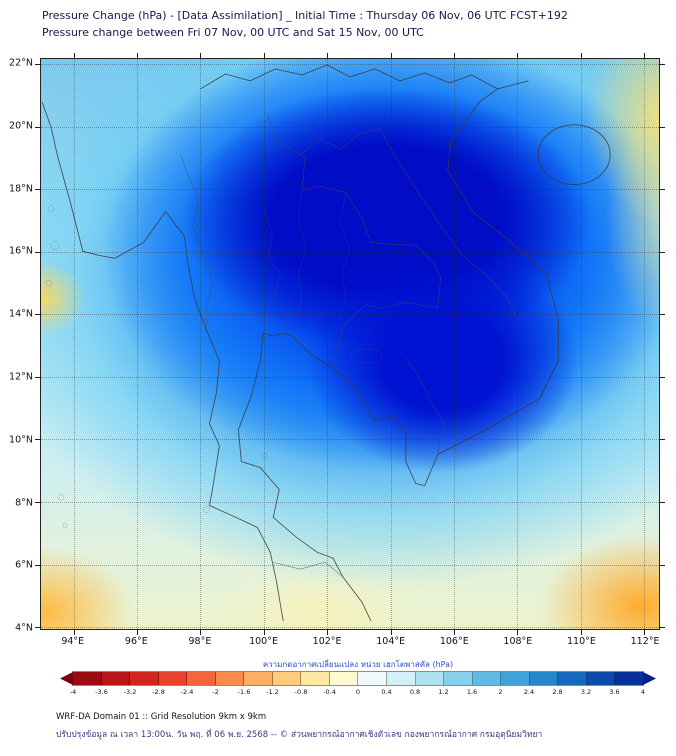 This screenshot has height=756, width=676. What do you see at coordinates (272, 692) in the screenshot?
I see `colorbar-tick-label: -1.2` at bounding box center [272, 692].